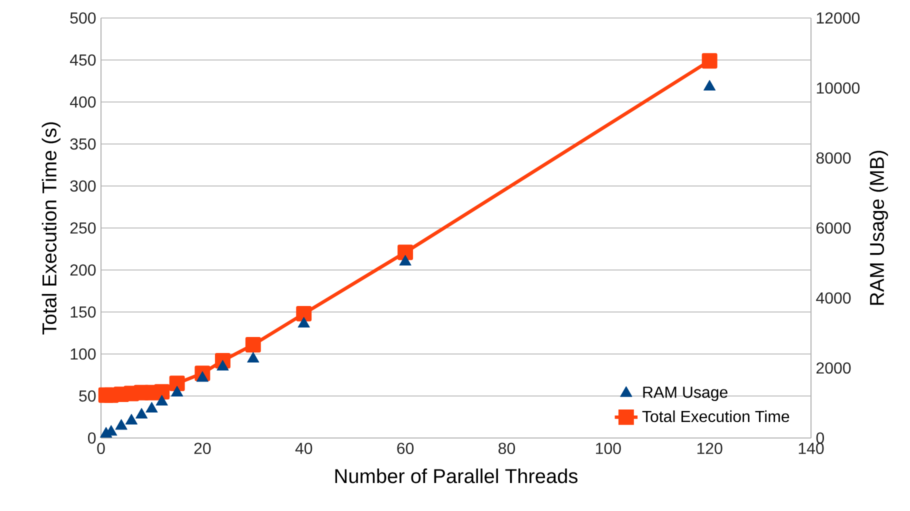  Describe the element at coordinates (83, 60) in the screenshot. I see `y-tick-label: 450` at that location.